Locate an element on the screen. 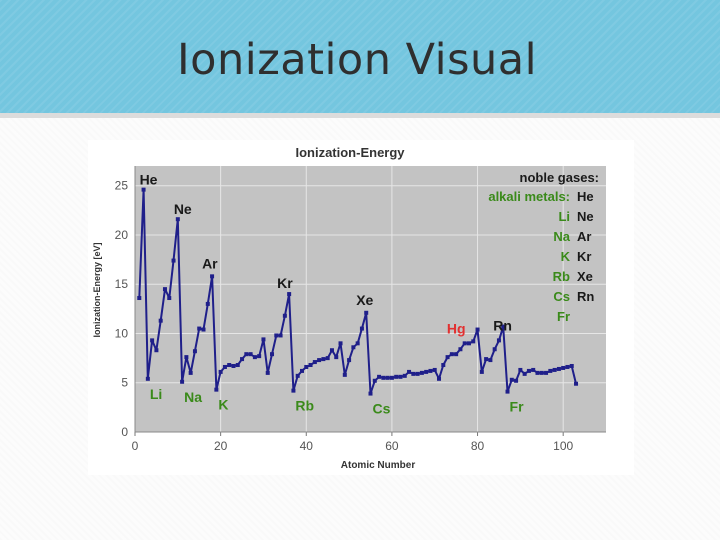  y-tick-label: 10 is located at coordinates (122, 333).